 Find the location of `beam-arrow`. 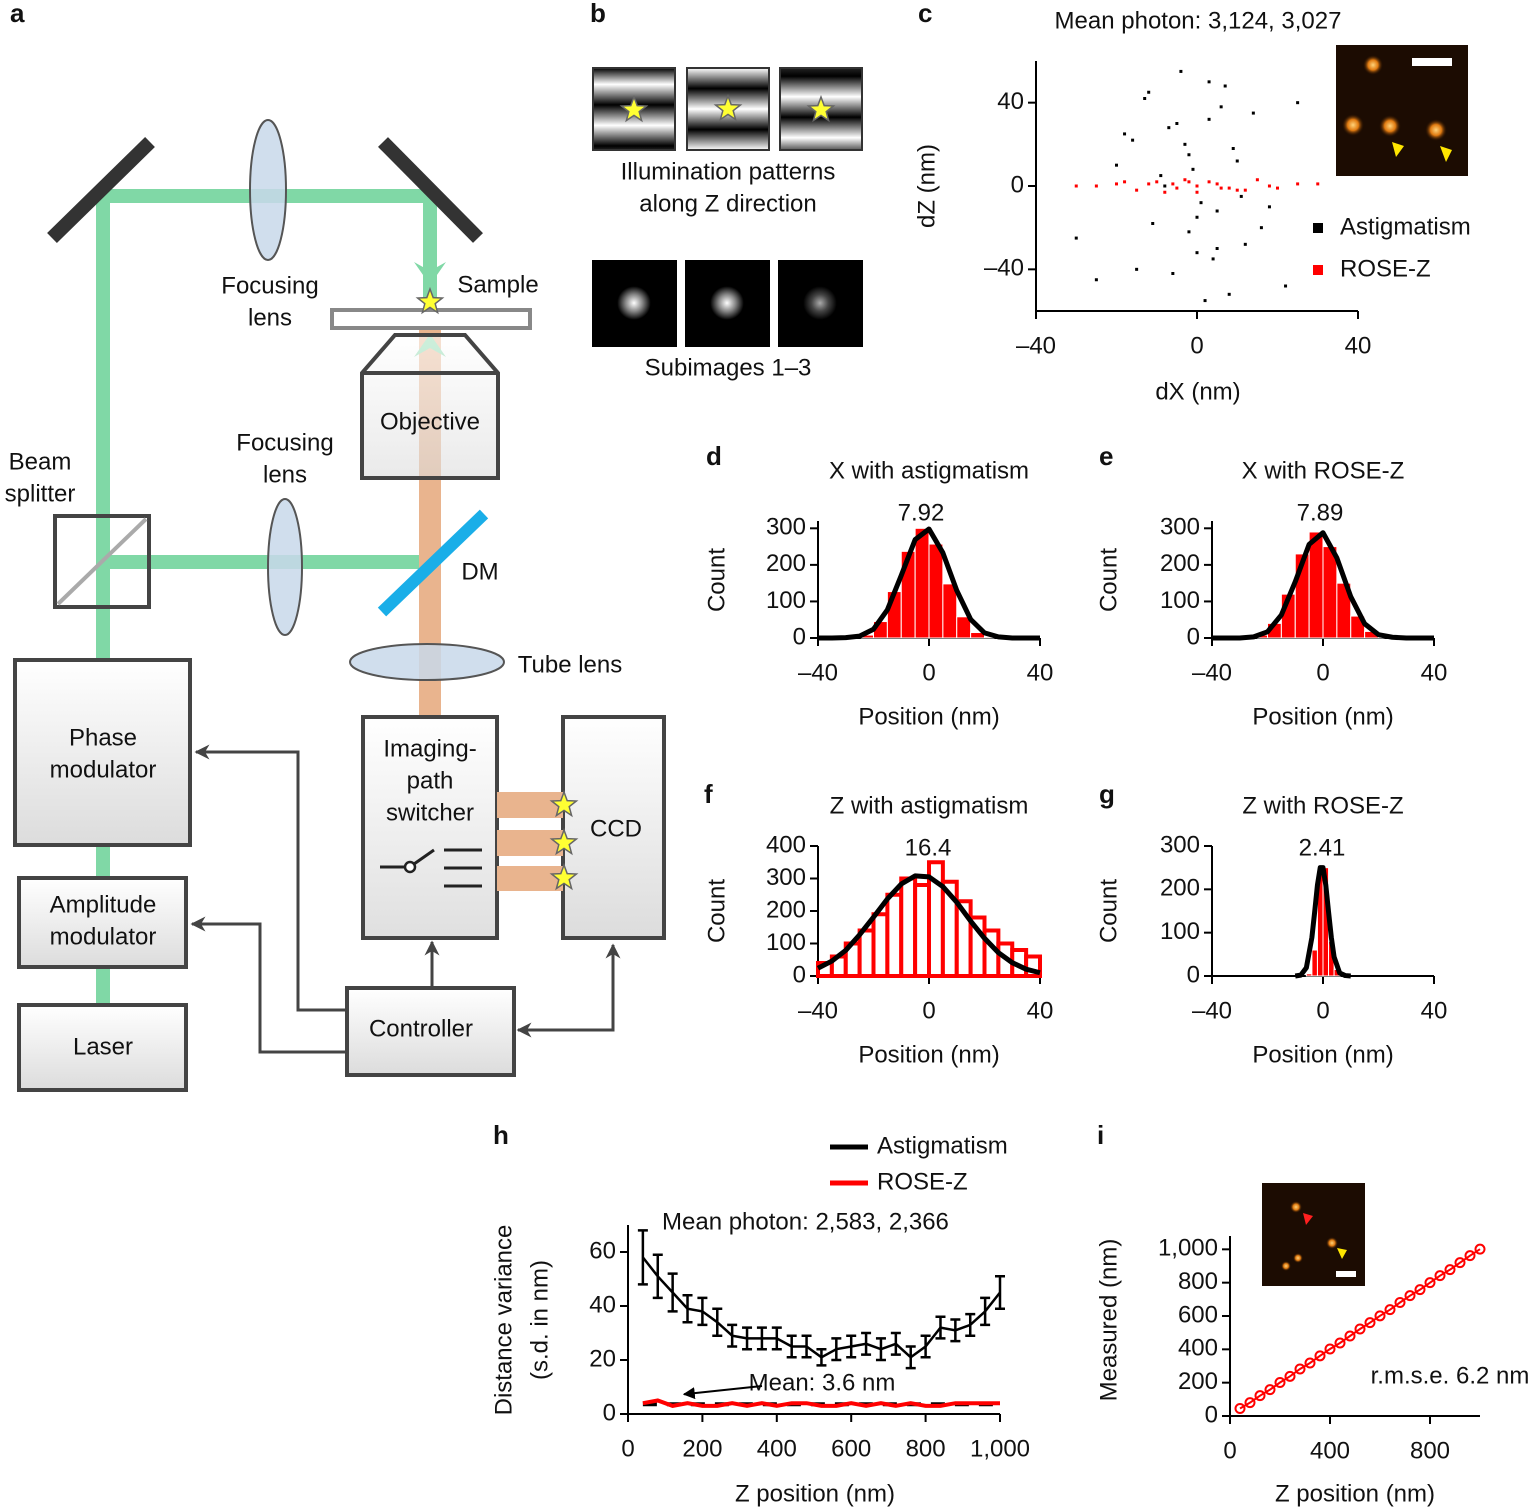

beam-arrow is located at coordinates (430, 273).